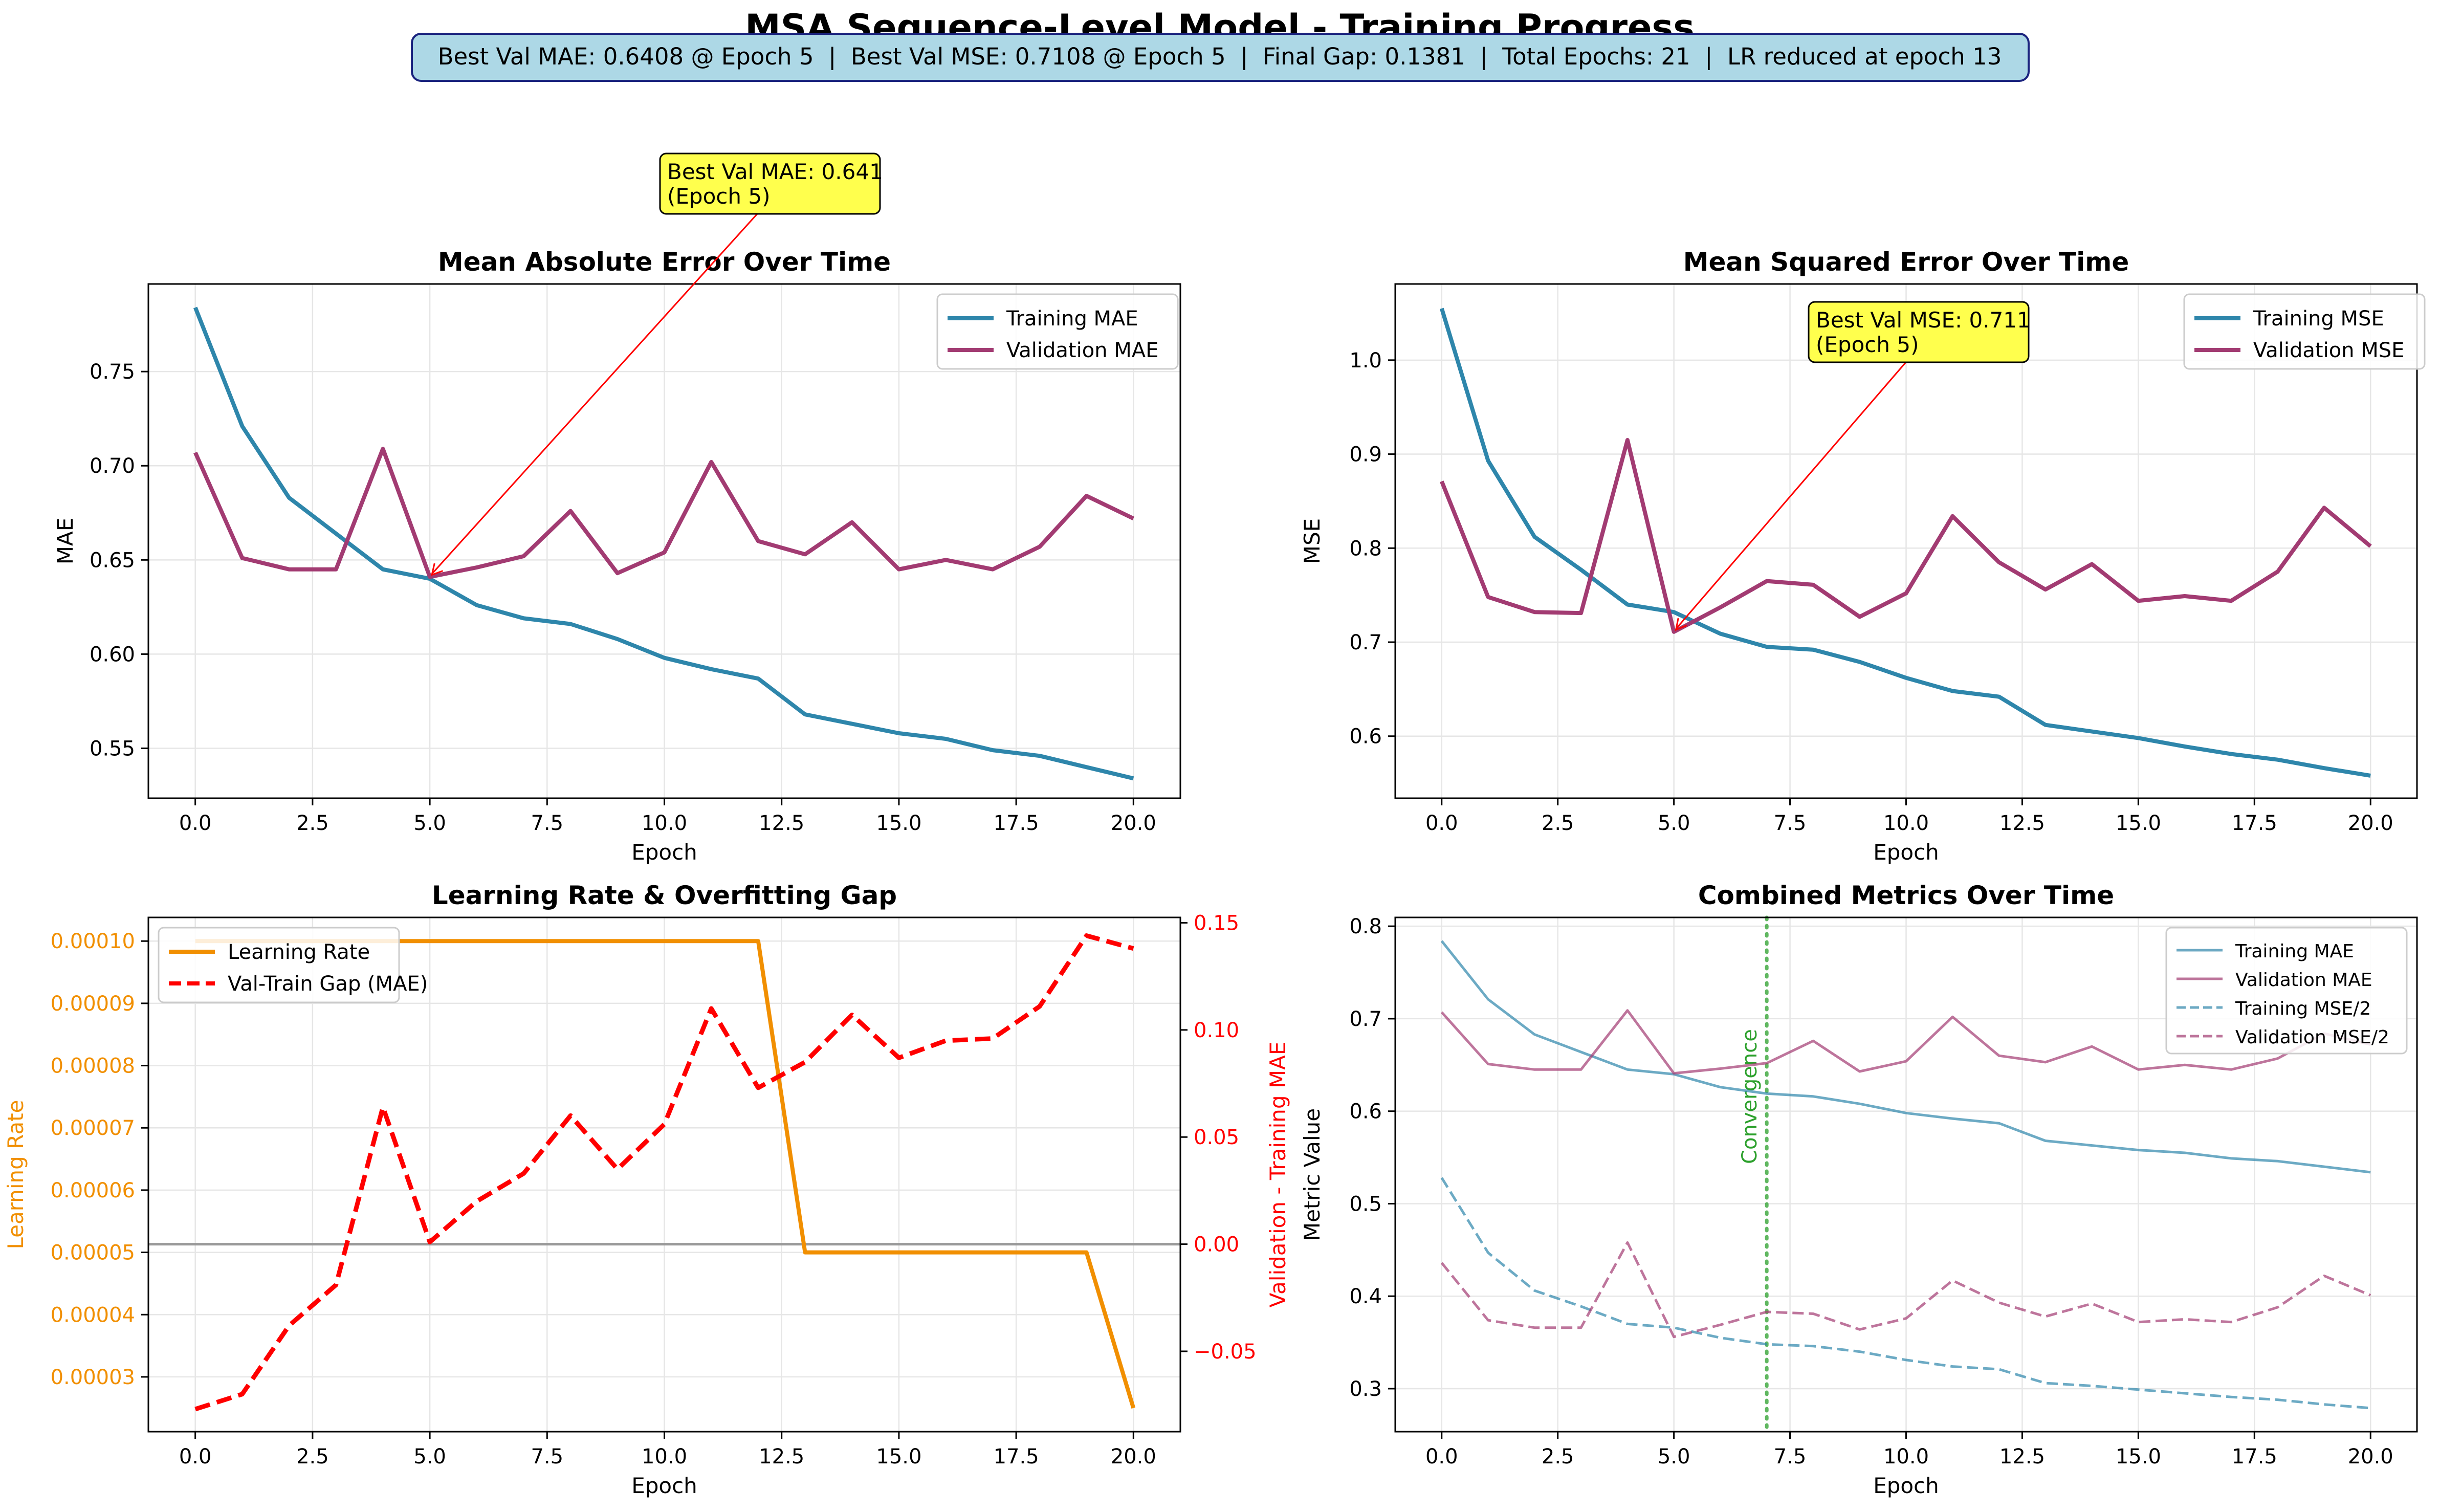  I want to click on y-tick-label: 0.5, so click(1365, 1204).